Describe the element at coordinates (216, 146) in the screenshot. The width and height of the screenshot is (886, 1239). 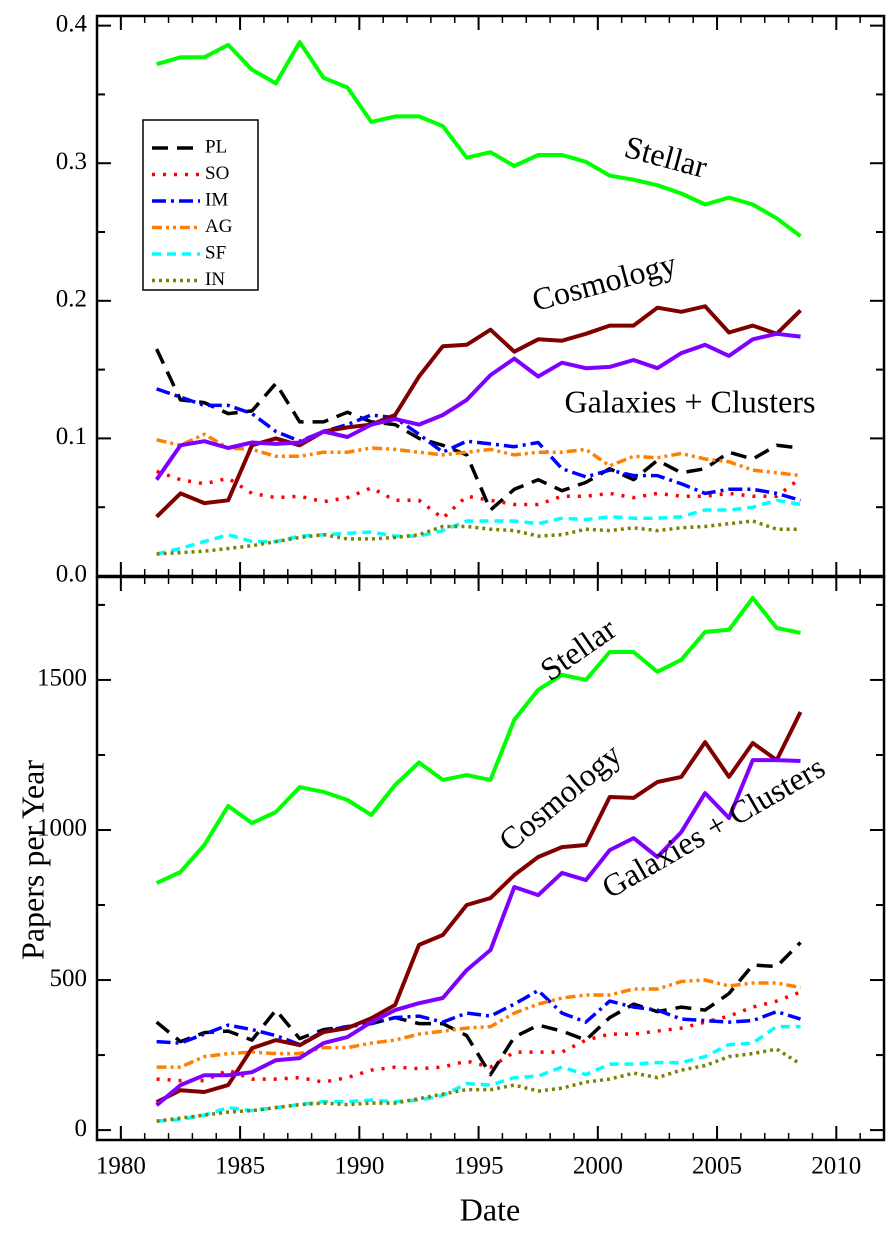
I see `legend-label: PL` at that location.